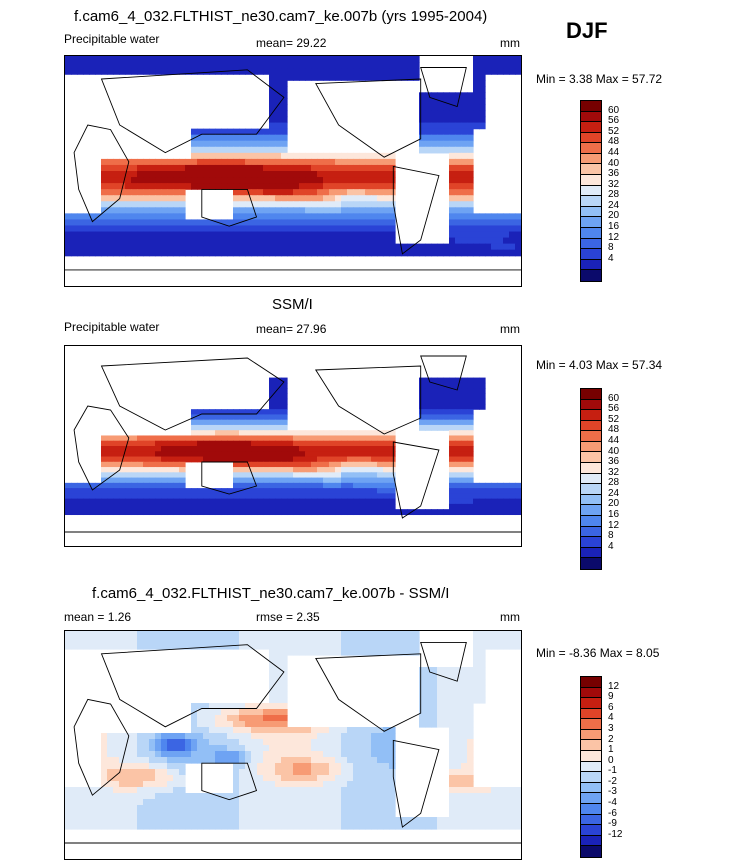 The image size is (732, 865). What do you see at coordinates (614, 110) in the screenshot?
I see `colorbar-tick-label: 60` at bounding box center [614, 110].